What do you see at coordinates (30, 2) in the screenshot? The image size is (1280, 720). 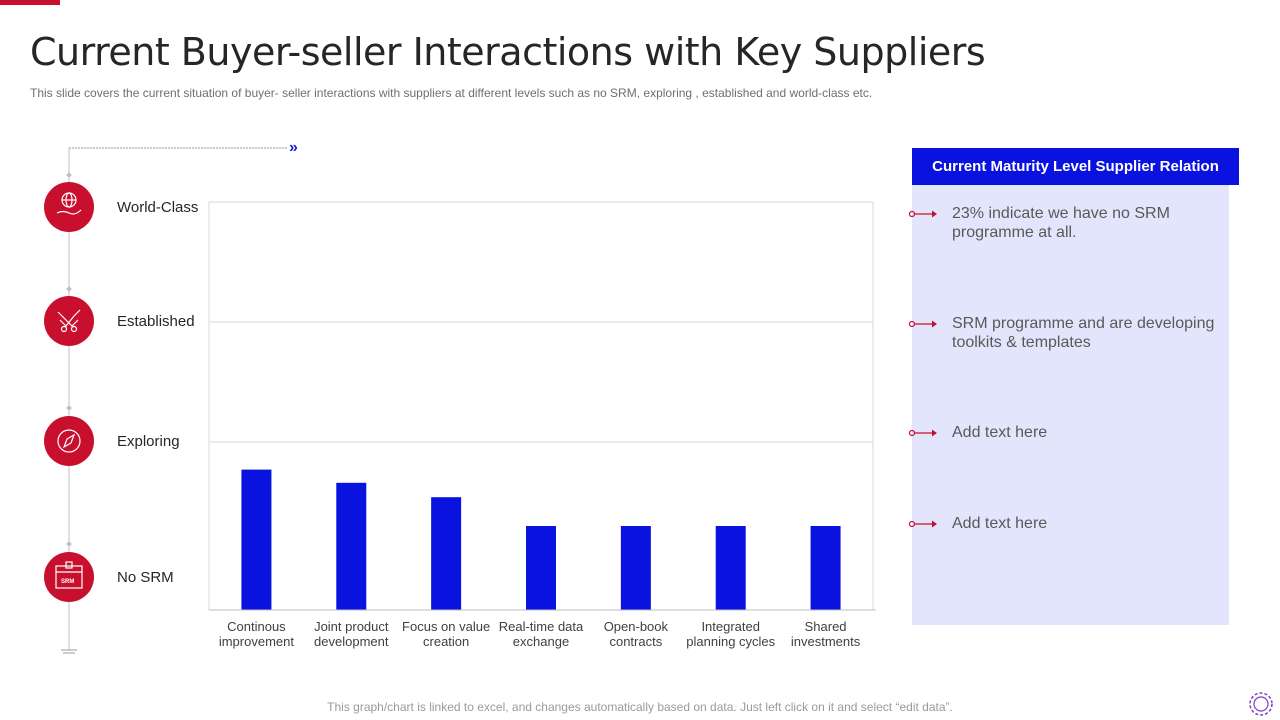 I see `top-accent-bar` at bounding box center [30, 2].